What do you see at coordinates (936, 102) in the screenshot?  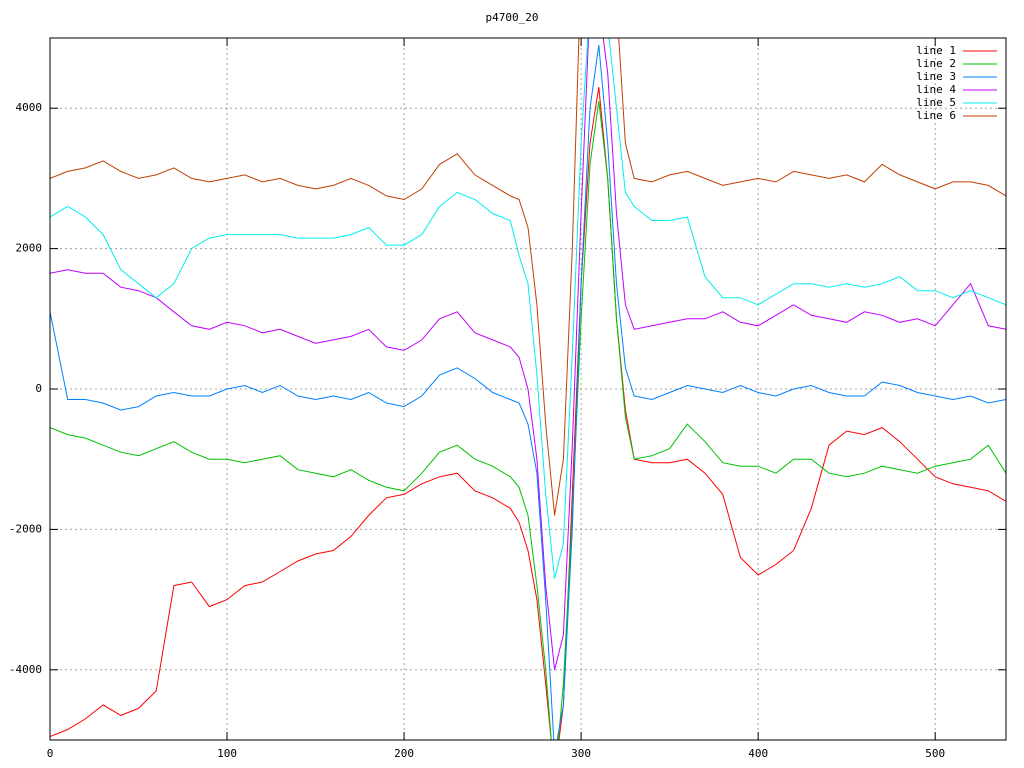 I see `legend-label: line 5` at bounding box center [936, 102].